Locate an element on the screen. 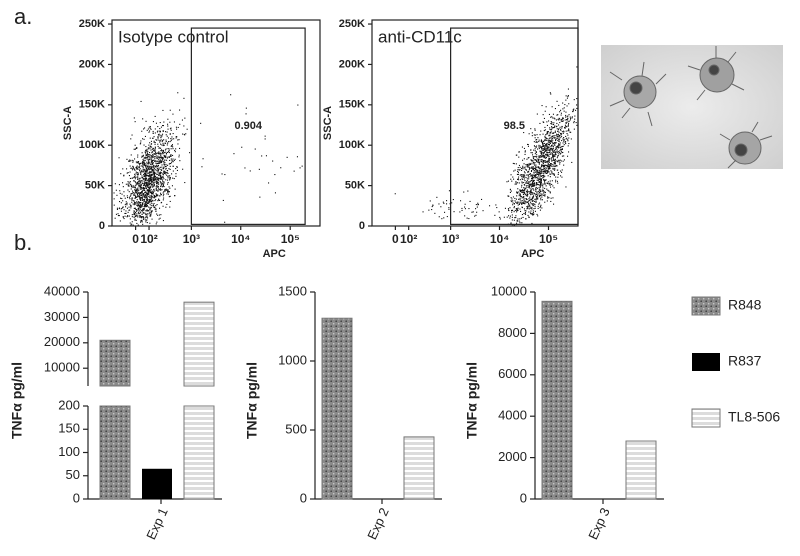 This screenshot has width=800, height=556. y-tick-label: 200 is located at coordinates (69, 404).